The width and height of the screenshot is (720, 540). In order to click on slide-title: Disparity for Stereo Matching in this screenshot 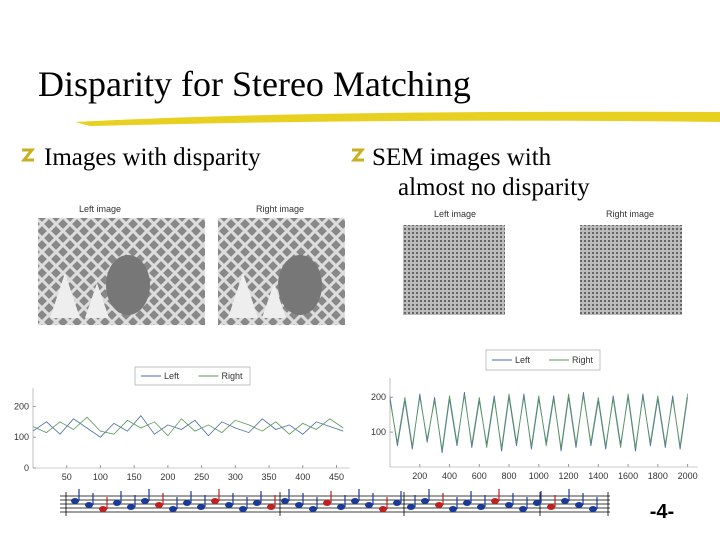, I will do `click(254, 84)`.